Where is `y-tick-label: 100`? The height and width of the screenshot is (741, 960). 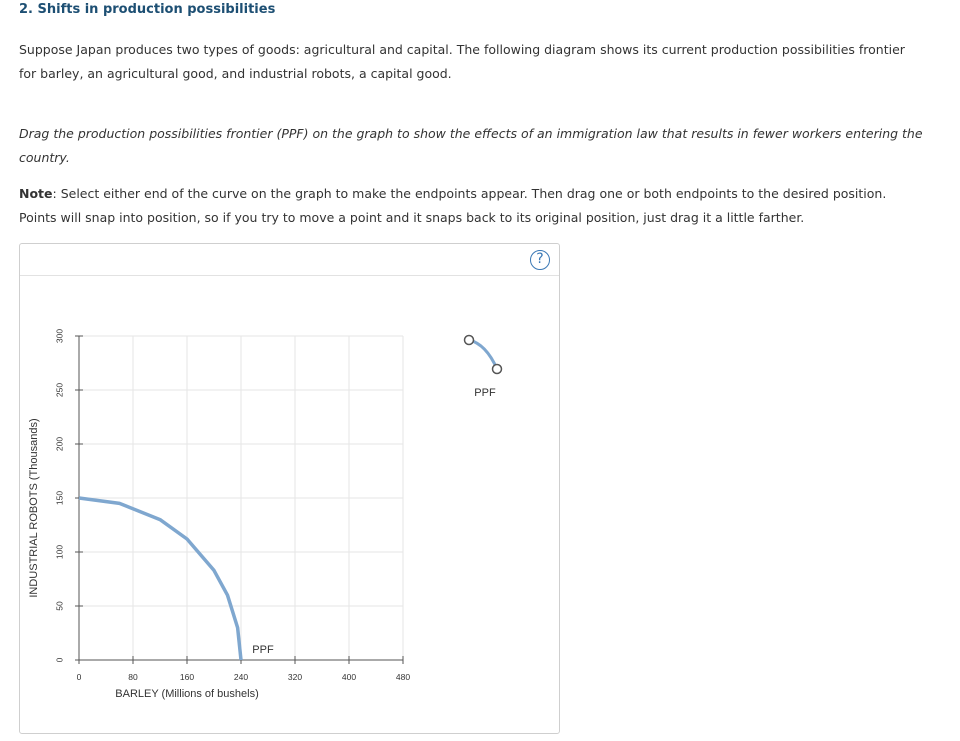
y-tick-label: 100 is located at coordinates (59, 552).